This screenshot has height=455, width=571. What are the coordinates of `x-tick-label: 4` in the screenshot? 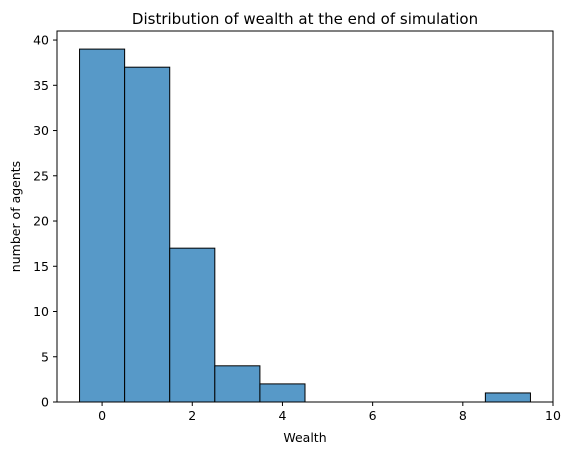 It's located at (282, 415).